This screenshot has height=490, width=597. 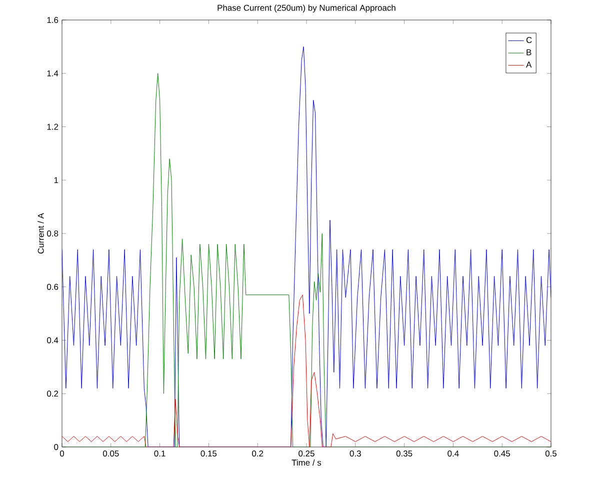 What do you see at coordinates (52, 393) in the screenshot?
I see `y-tick-label: 0.2` at bounding box center [52, 393].